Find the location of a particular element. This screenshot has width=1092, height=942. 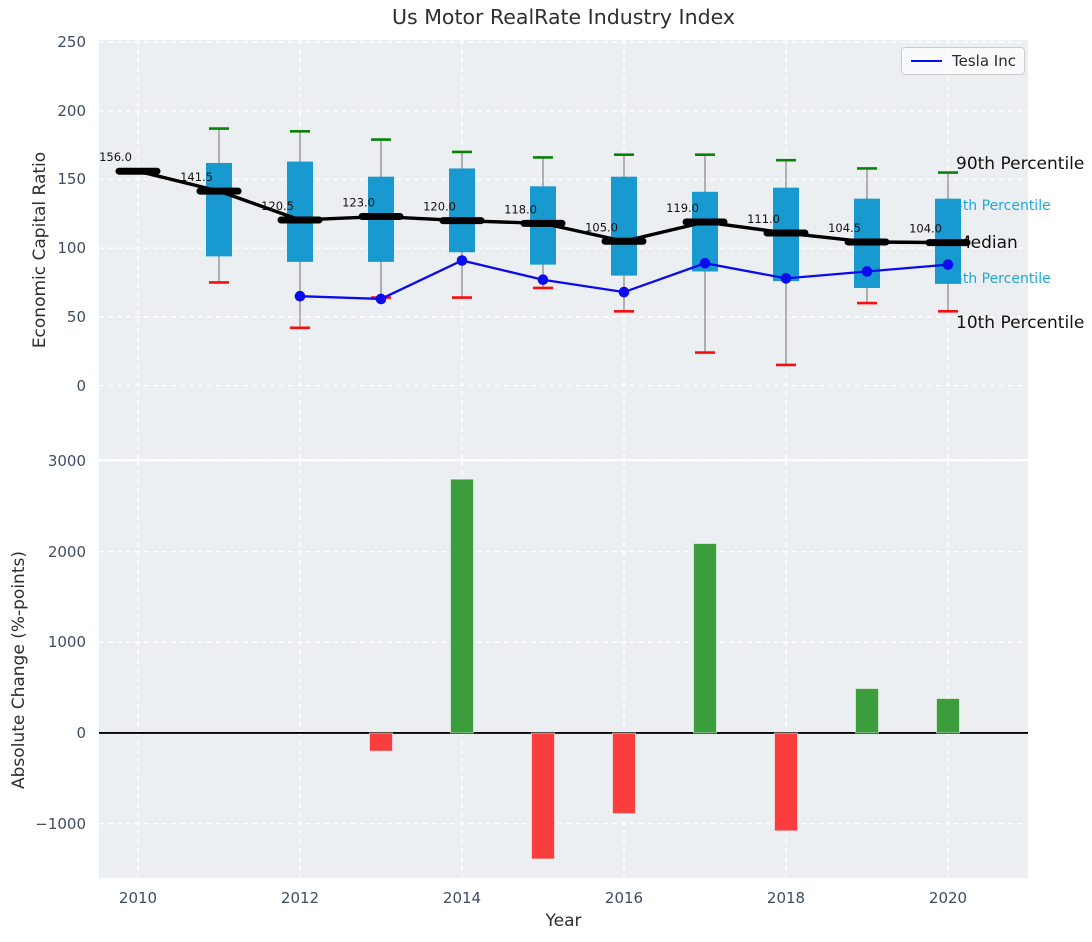

ytick-bottom: 1000 is located at coordinates (66, 642).